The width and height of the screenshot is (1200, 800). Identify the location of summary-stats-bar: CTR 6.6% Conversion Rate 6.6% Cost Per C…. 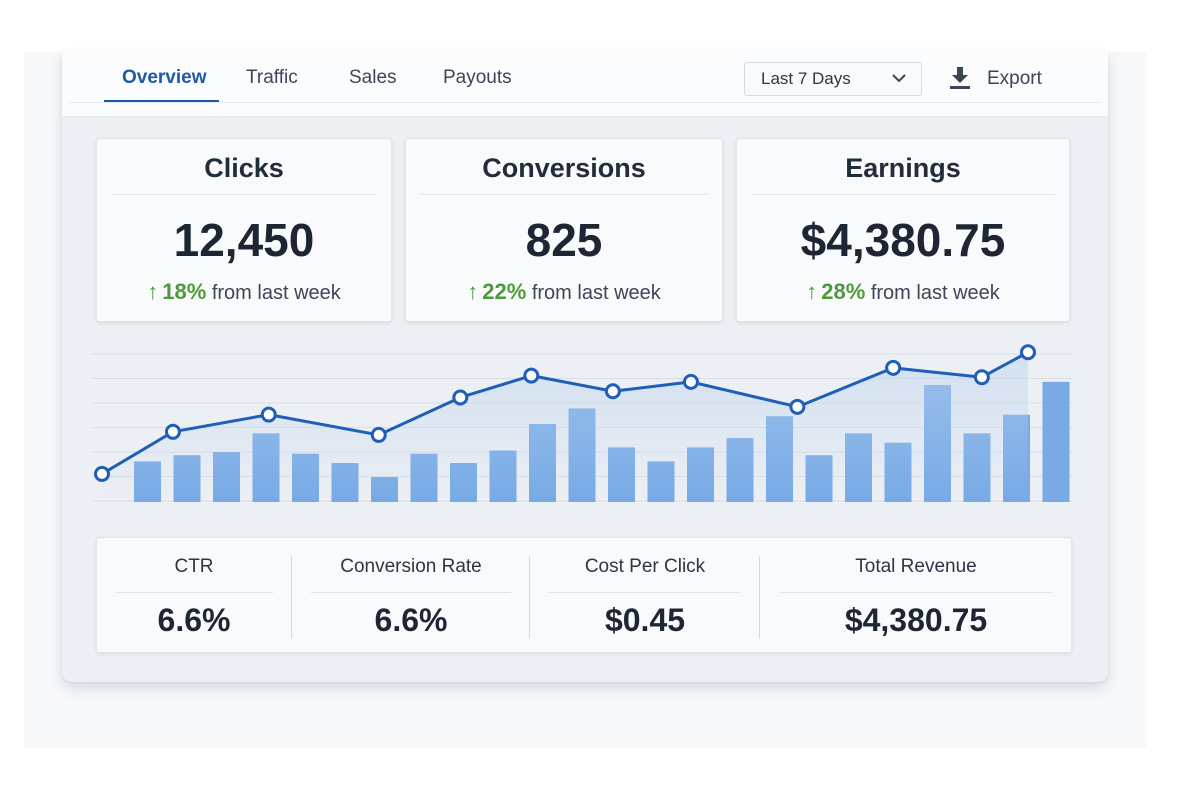
(584, 595).